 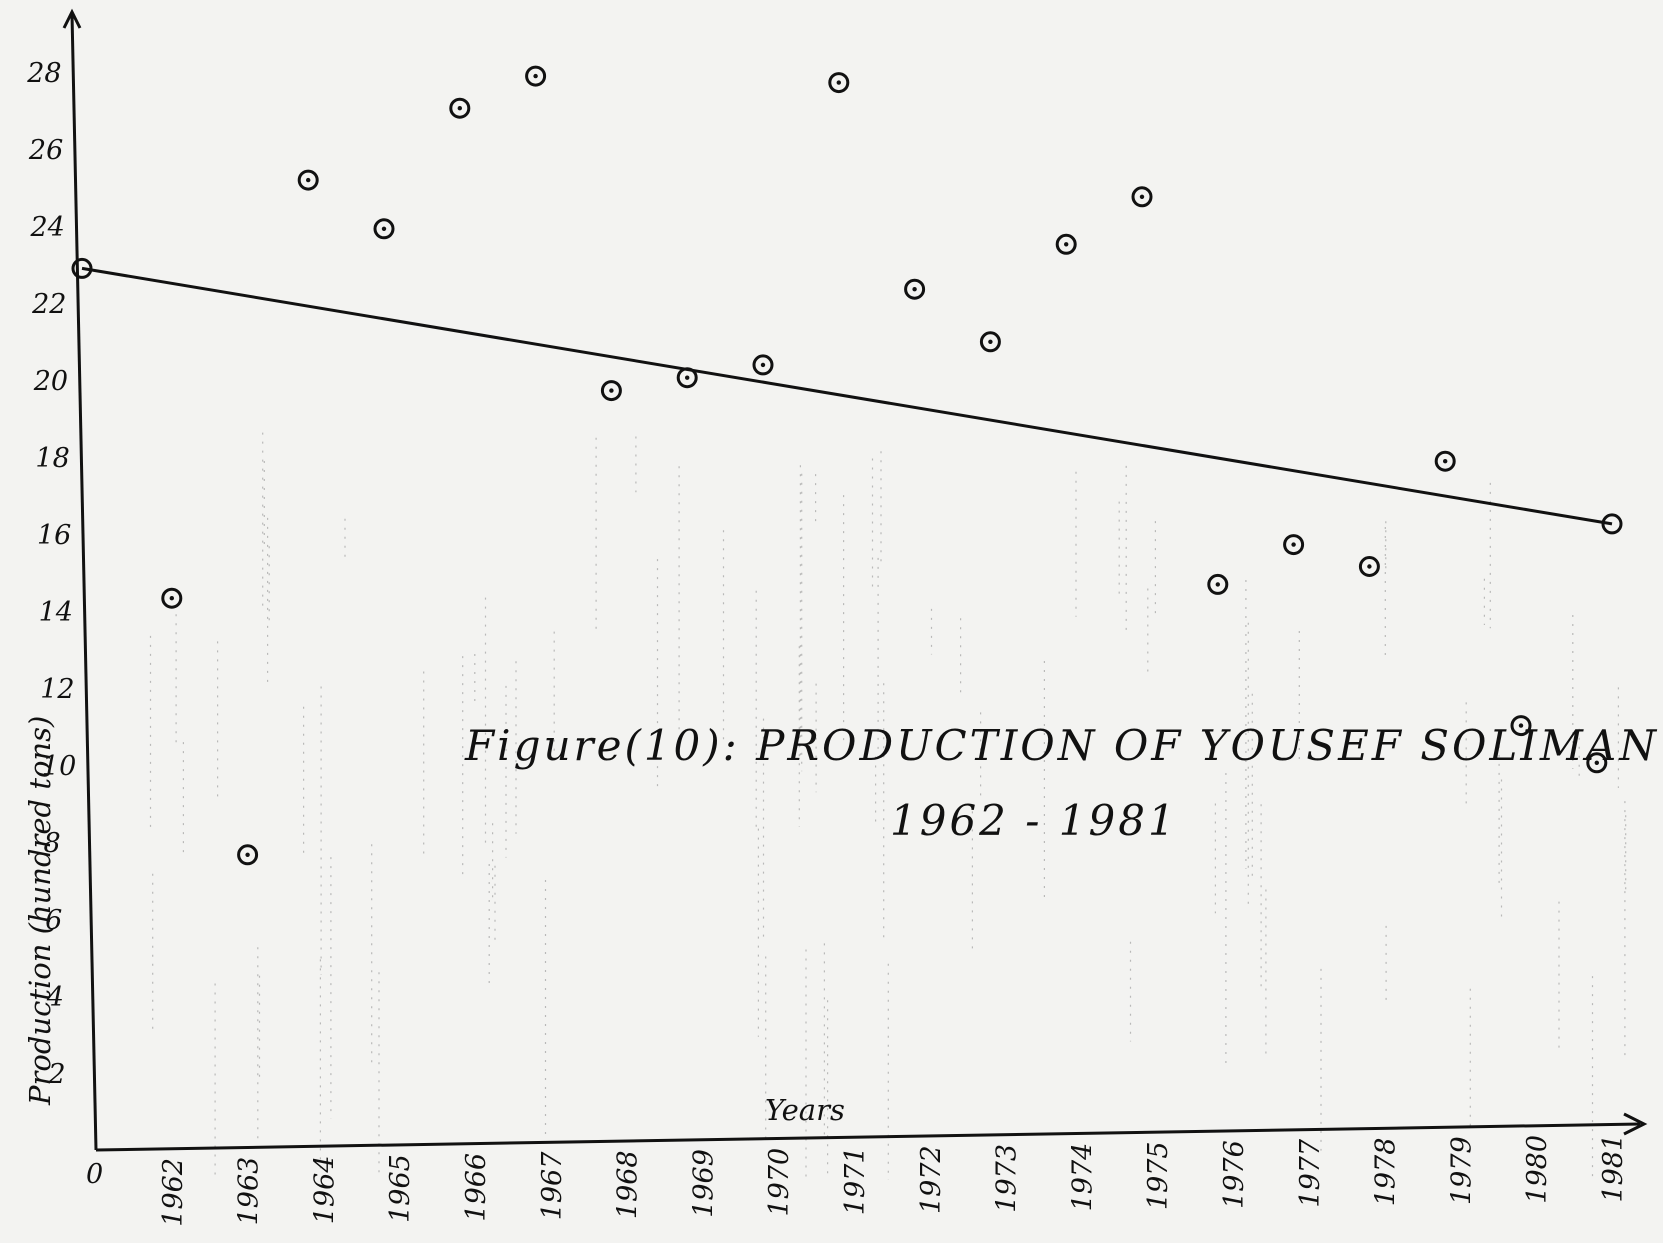 What do you see at coordinates (1082, 1177) in the screenshot?
I see `x-tick-label: 1974` at bounding box center [1082, 1177].